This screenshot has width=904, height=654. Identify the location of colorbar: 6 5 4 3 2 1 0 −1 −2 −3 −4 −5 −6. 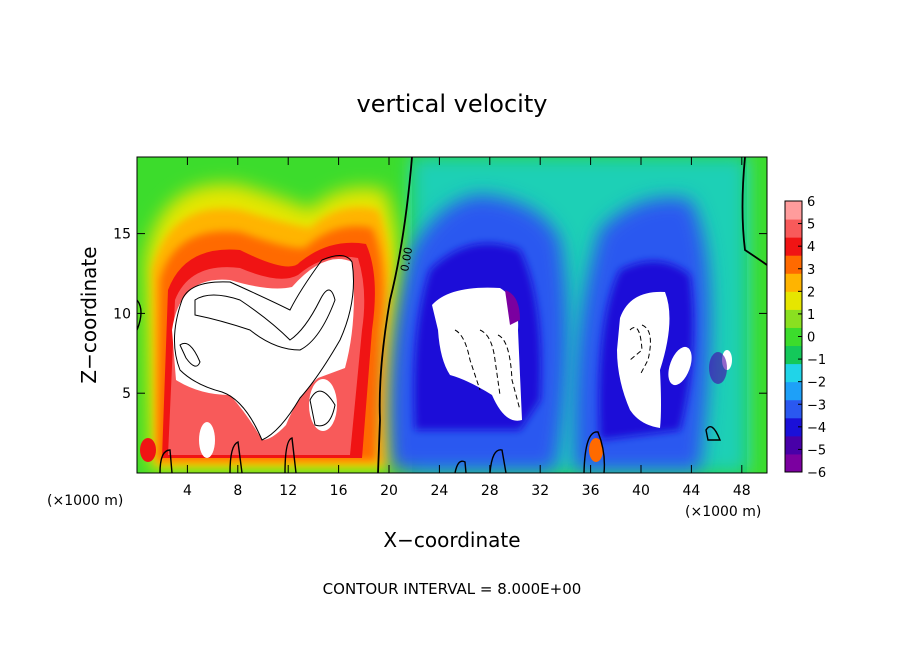
(805, 338).